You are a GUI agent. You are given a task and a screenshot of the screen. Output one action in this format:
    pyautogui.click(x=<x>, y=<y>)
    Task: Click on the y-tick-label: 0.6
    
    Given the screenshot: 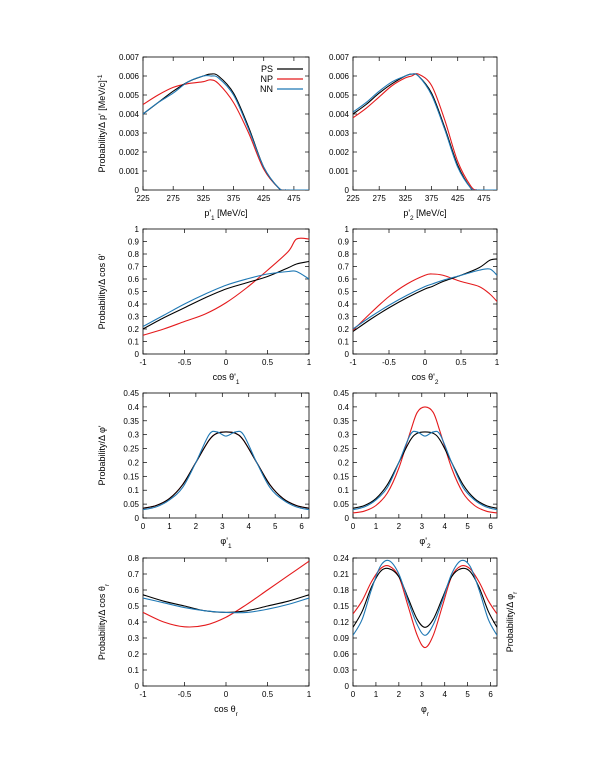 What is the action you would take?
    pyautogui.click(x=344, y=279)
    